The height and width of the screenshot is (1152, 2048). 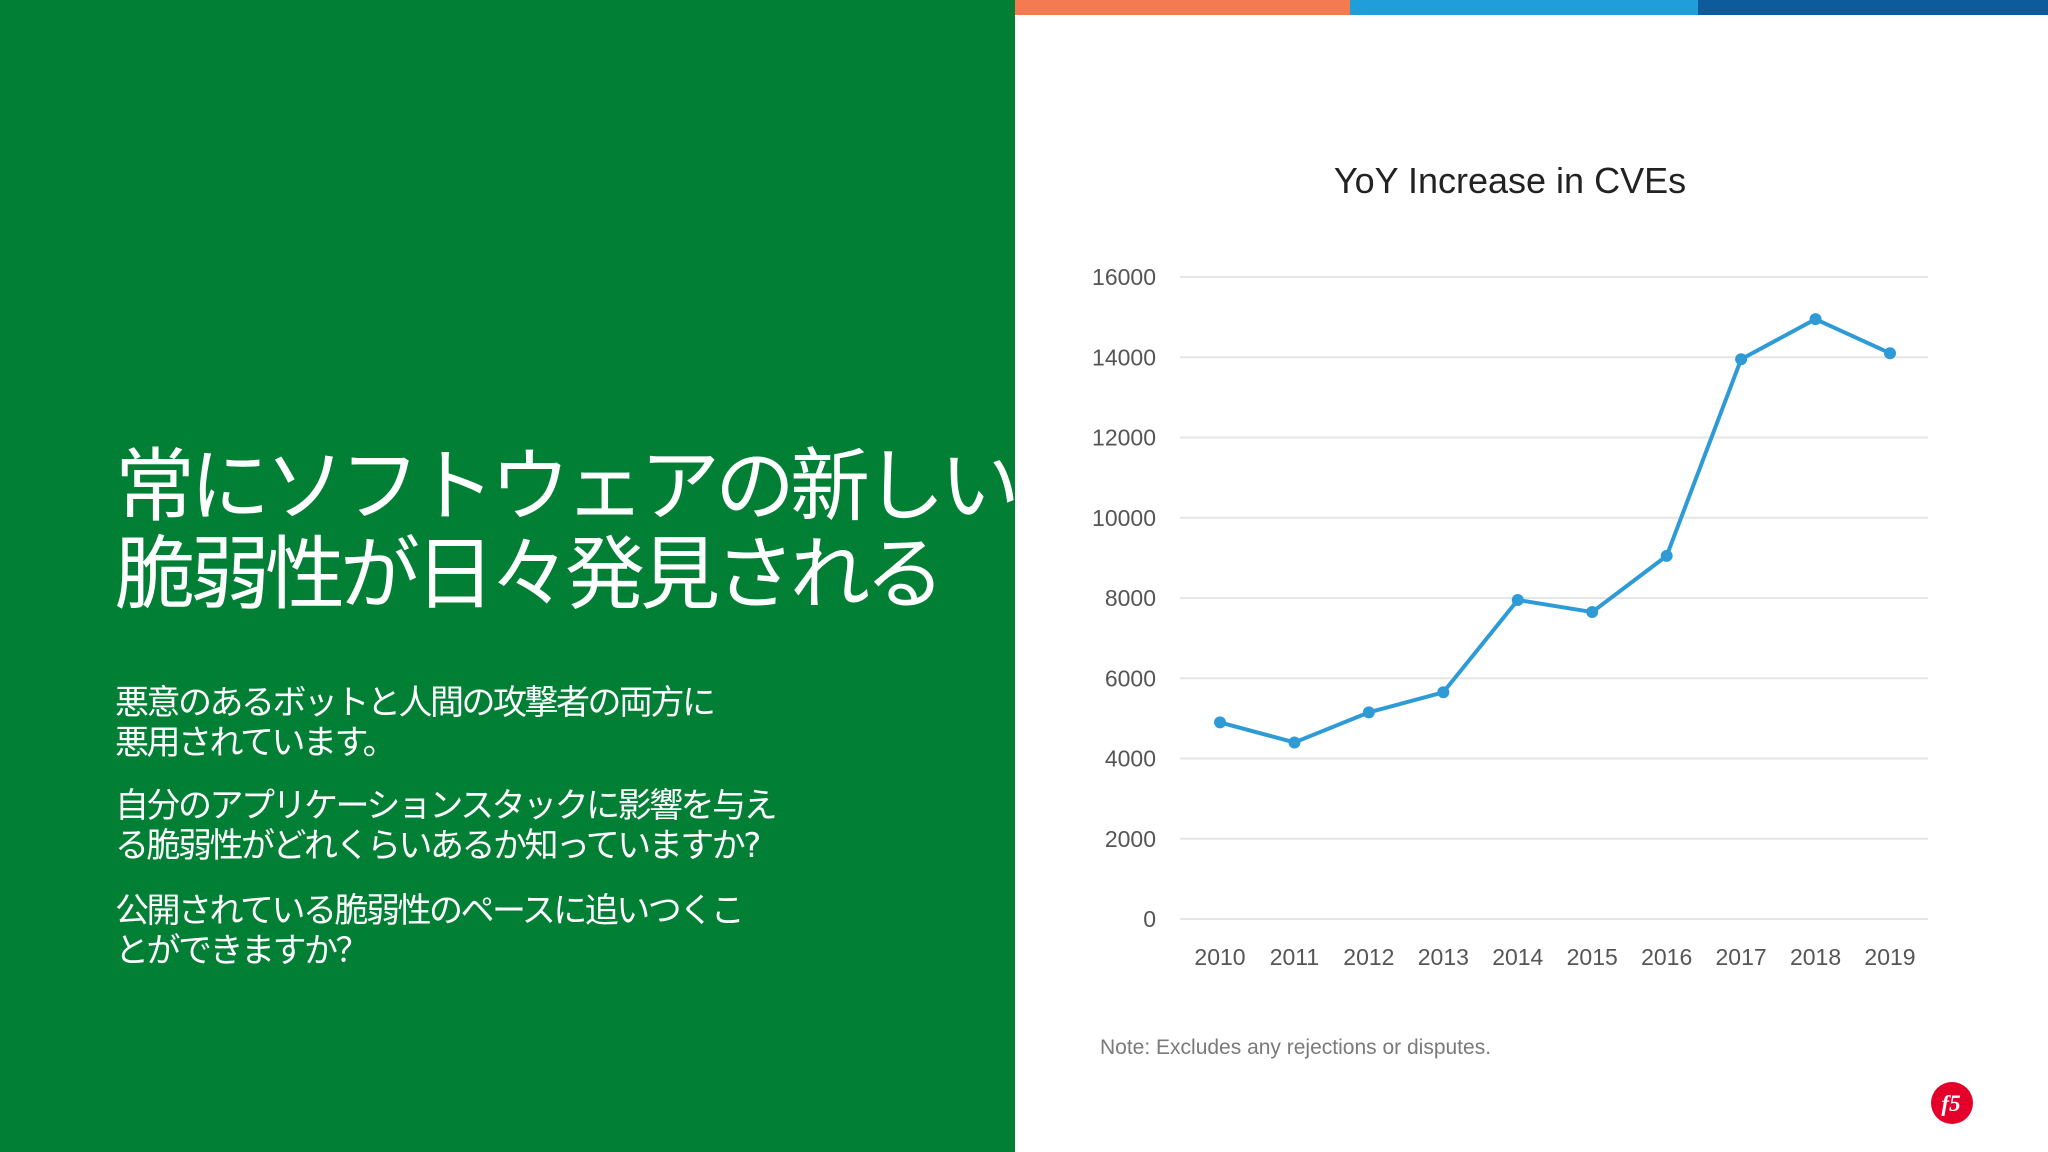 I want to click on y-tick-label: 0, so click(x=1149, y=919).